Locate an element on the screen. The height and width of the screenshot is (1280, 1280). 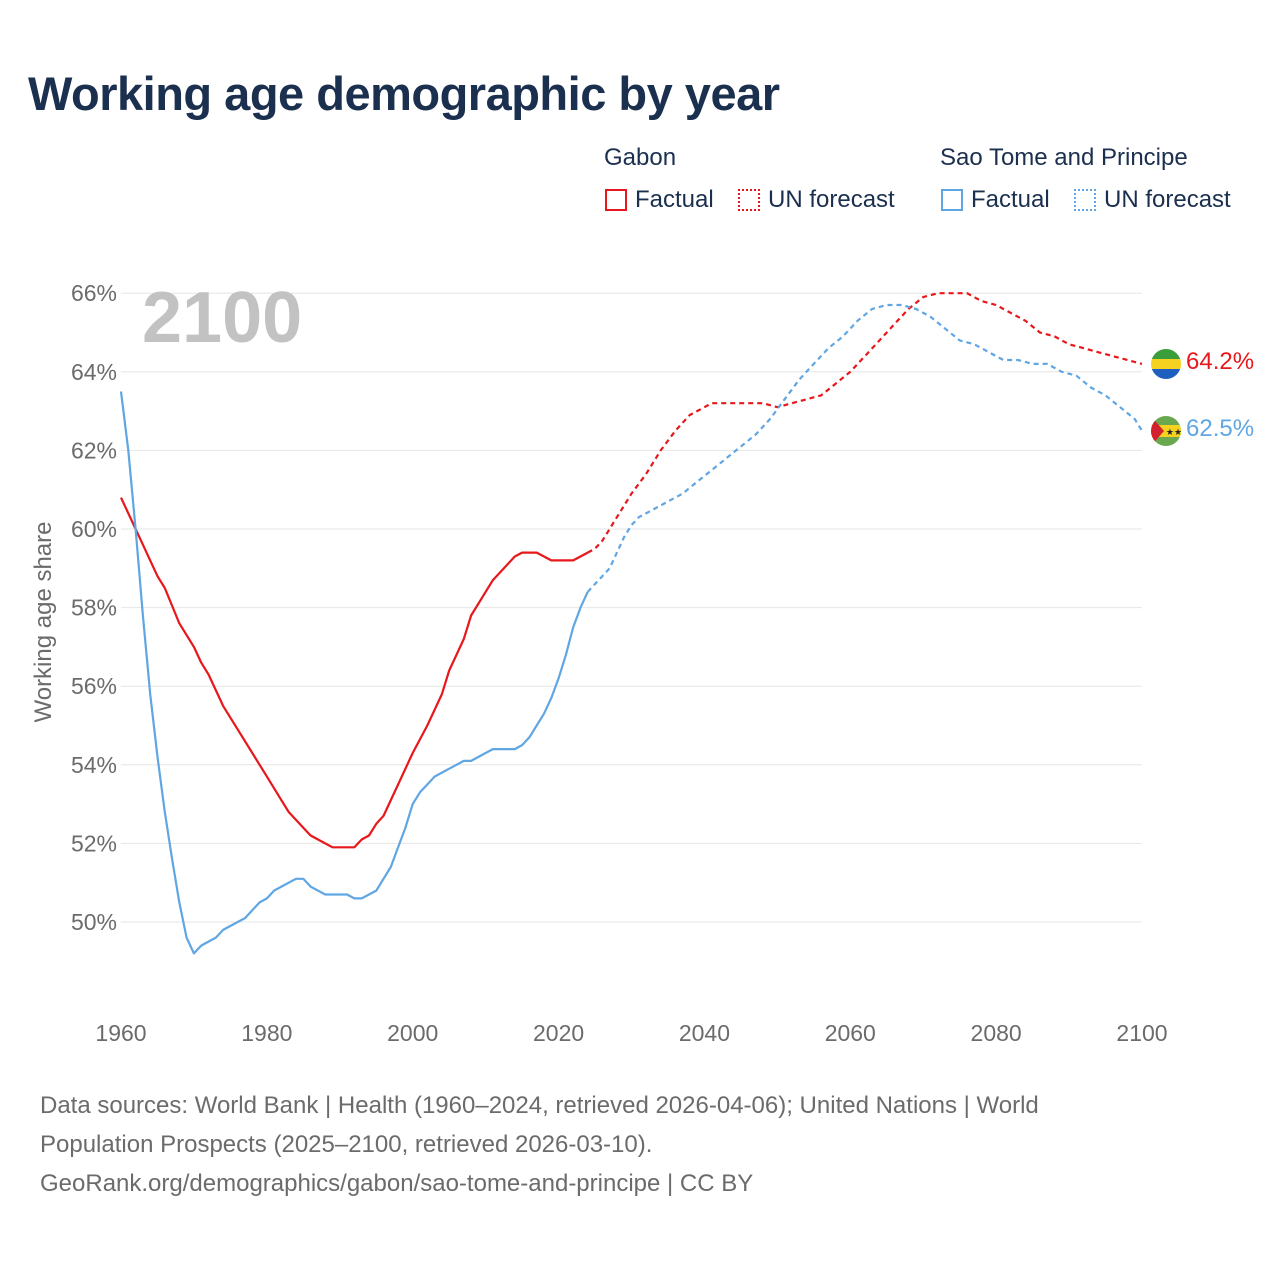
y-tick-label: 62% is located at coordinates (94, 450).